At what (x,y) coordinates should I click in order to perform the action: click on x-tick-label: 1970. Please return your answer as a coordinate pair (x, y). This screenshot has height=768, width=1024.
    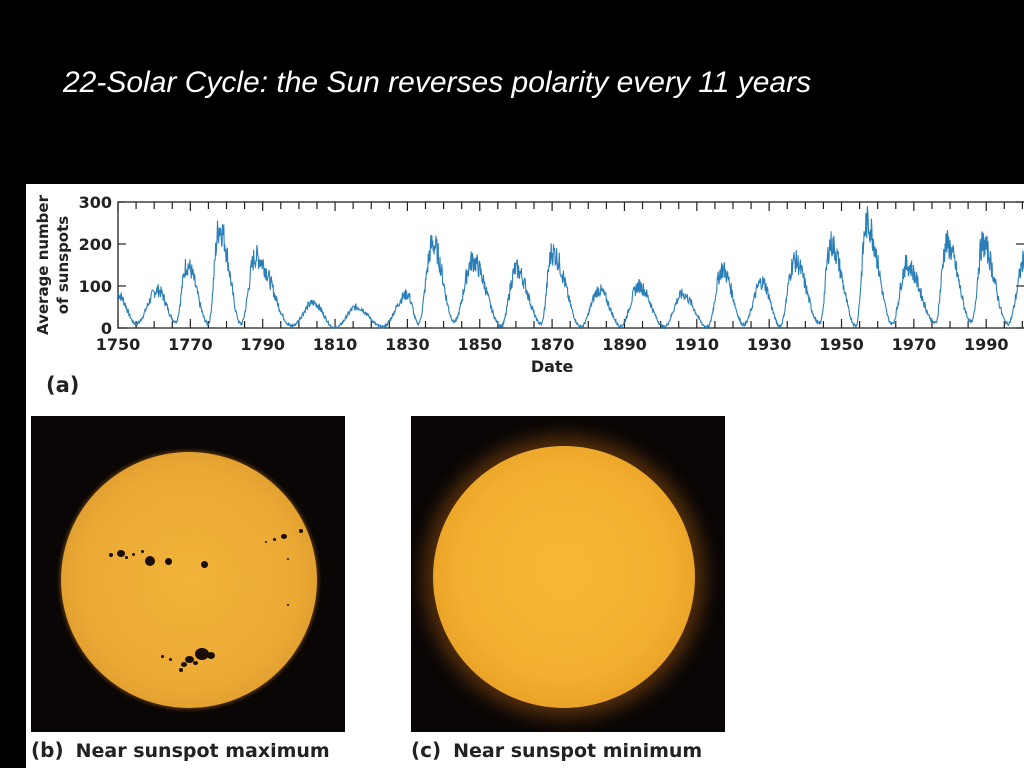
    Looking at the image, I should click on (914, 344).